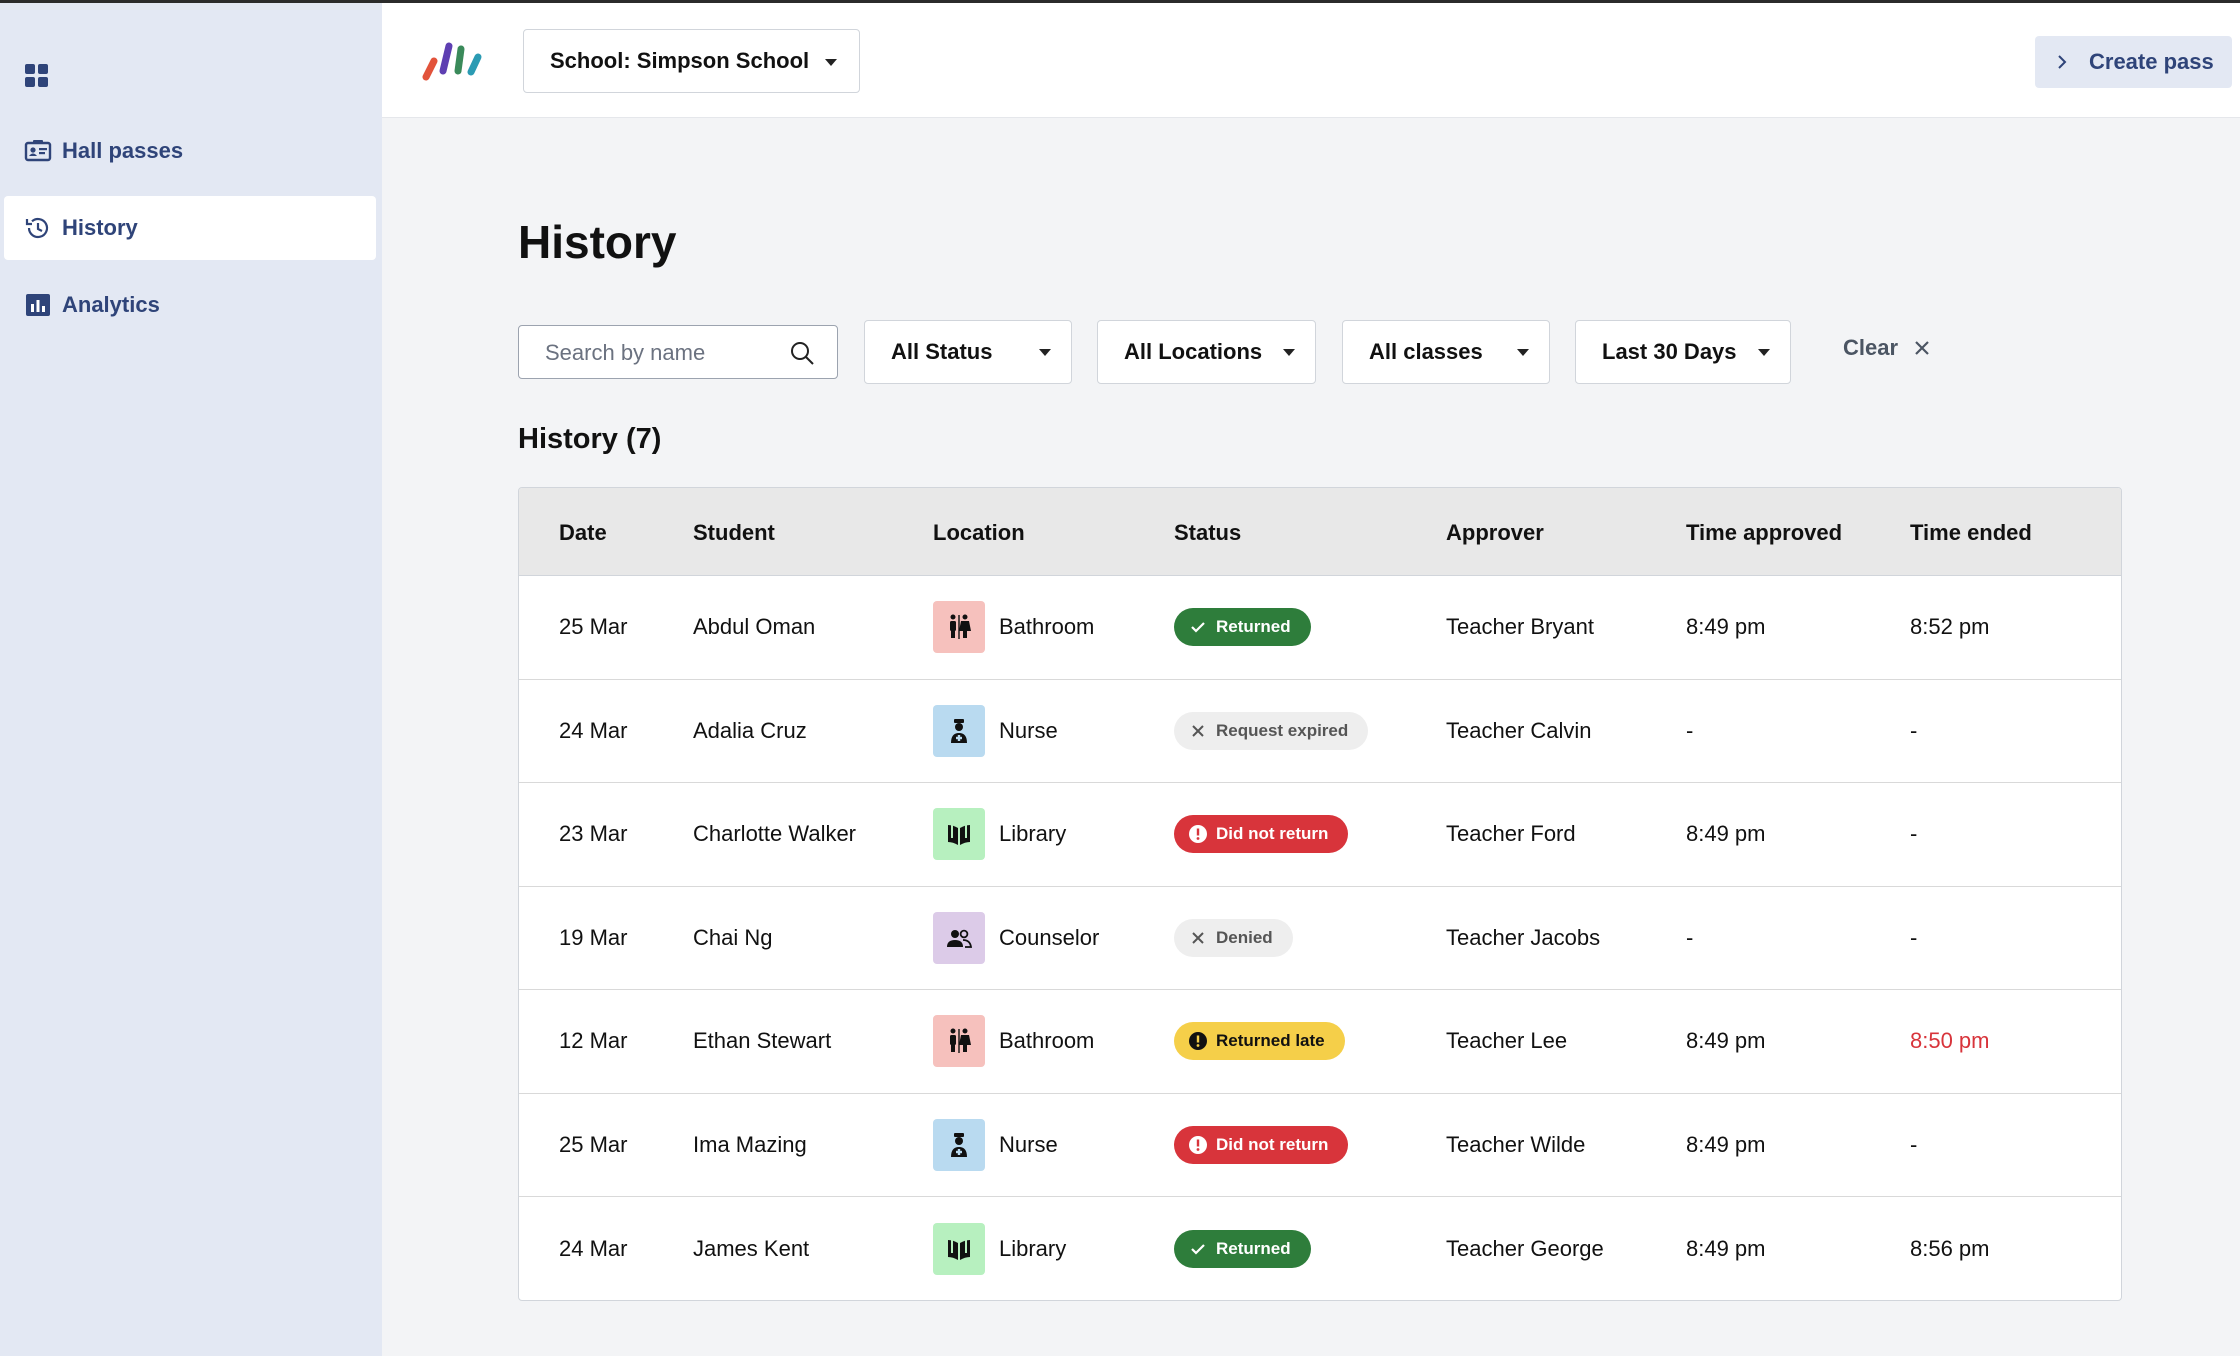 The height and width of the screenshot is (1356, 2240). I want to click on header-approver: Approver, so click(1495, 532).